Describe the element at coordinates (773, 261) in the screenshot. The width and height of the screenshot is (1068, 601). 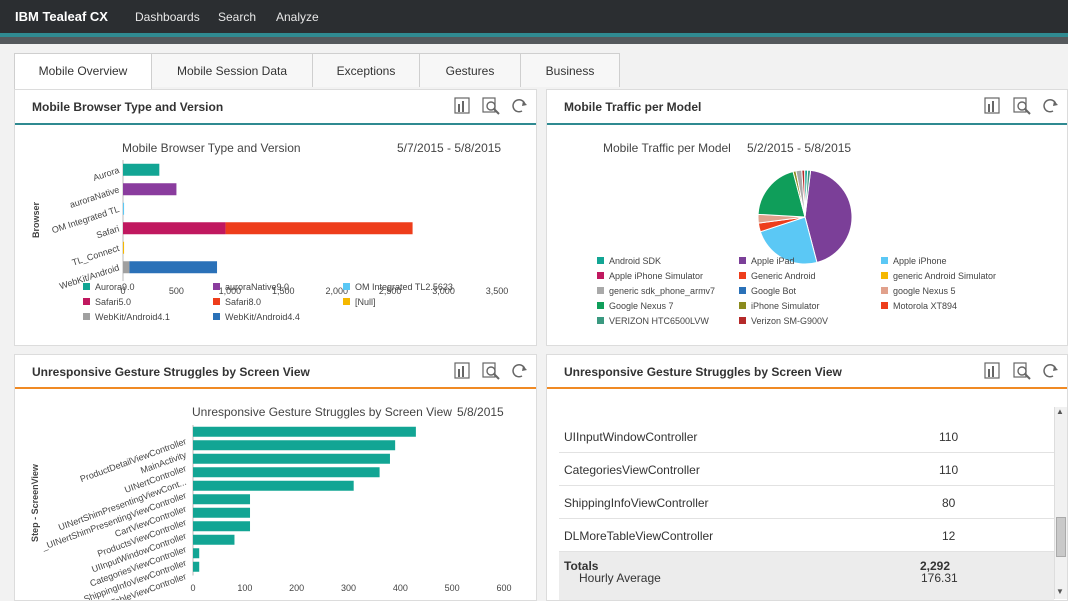
I see `legend-label: Apple iPad` at that location.